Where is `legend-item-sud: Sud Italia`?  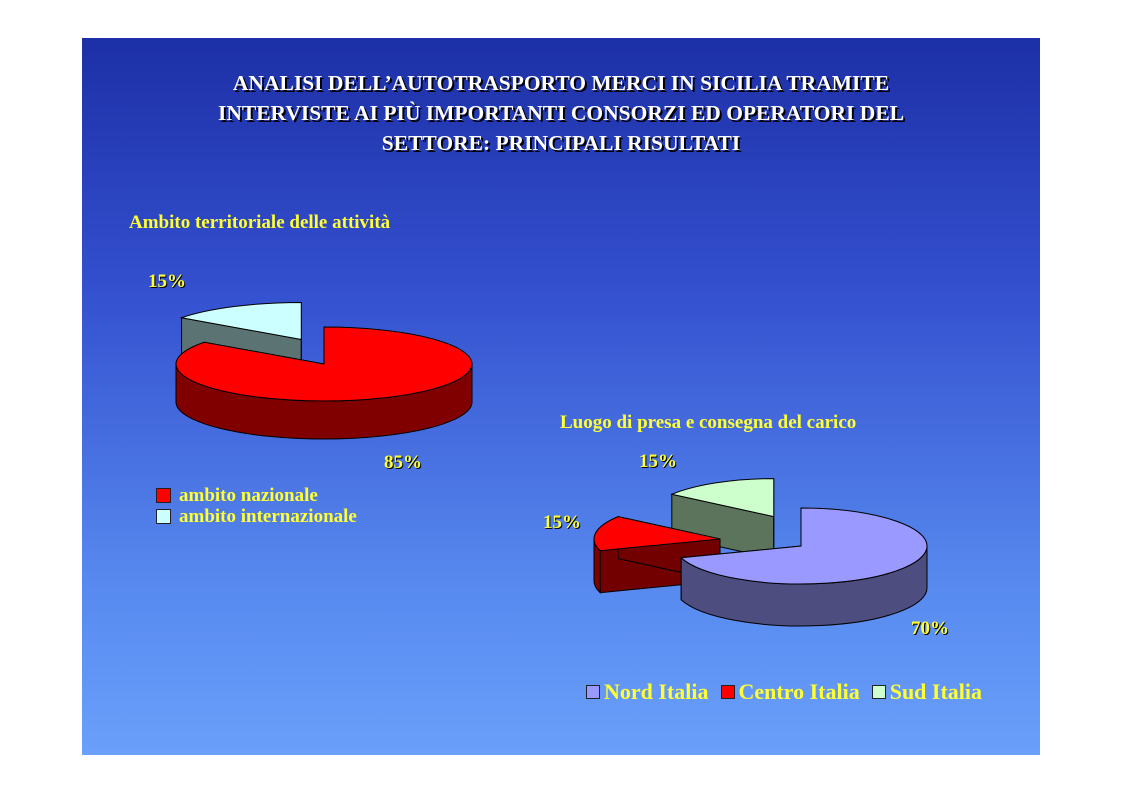
legend-item-sud: Sud Italia is located at coordinates (927, 692).